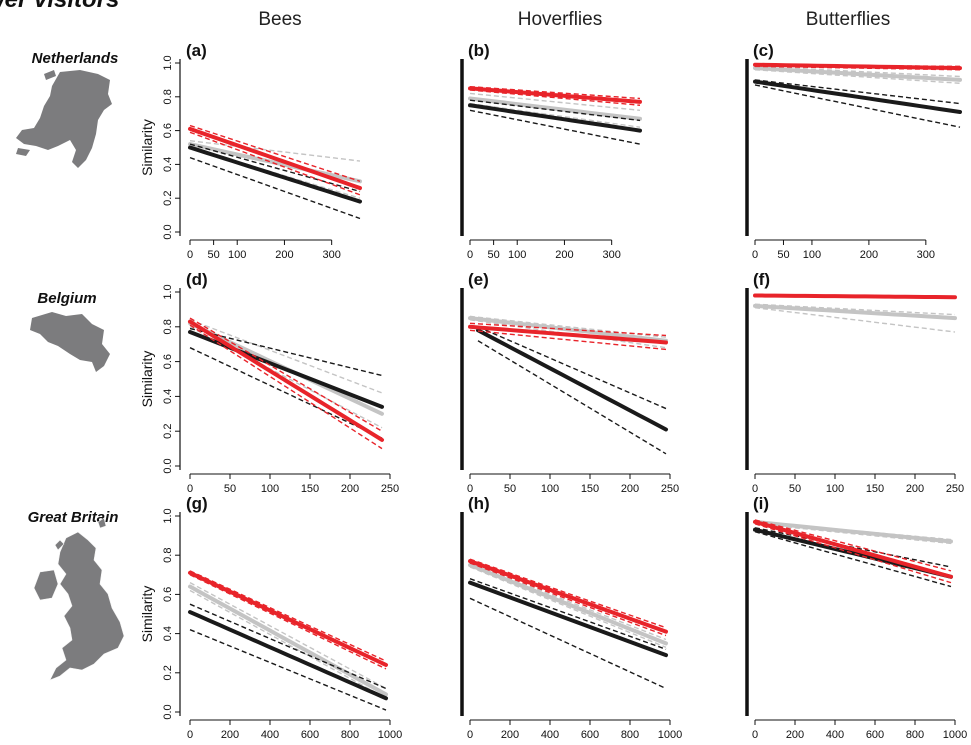 The height and width of the screenshot is (745, 971). Describe the element at coordinates (279, 19) in the screenshot. I see `column-title-bees: Bees` at that location.